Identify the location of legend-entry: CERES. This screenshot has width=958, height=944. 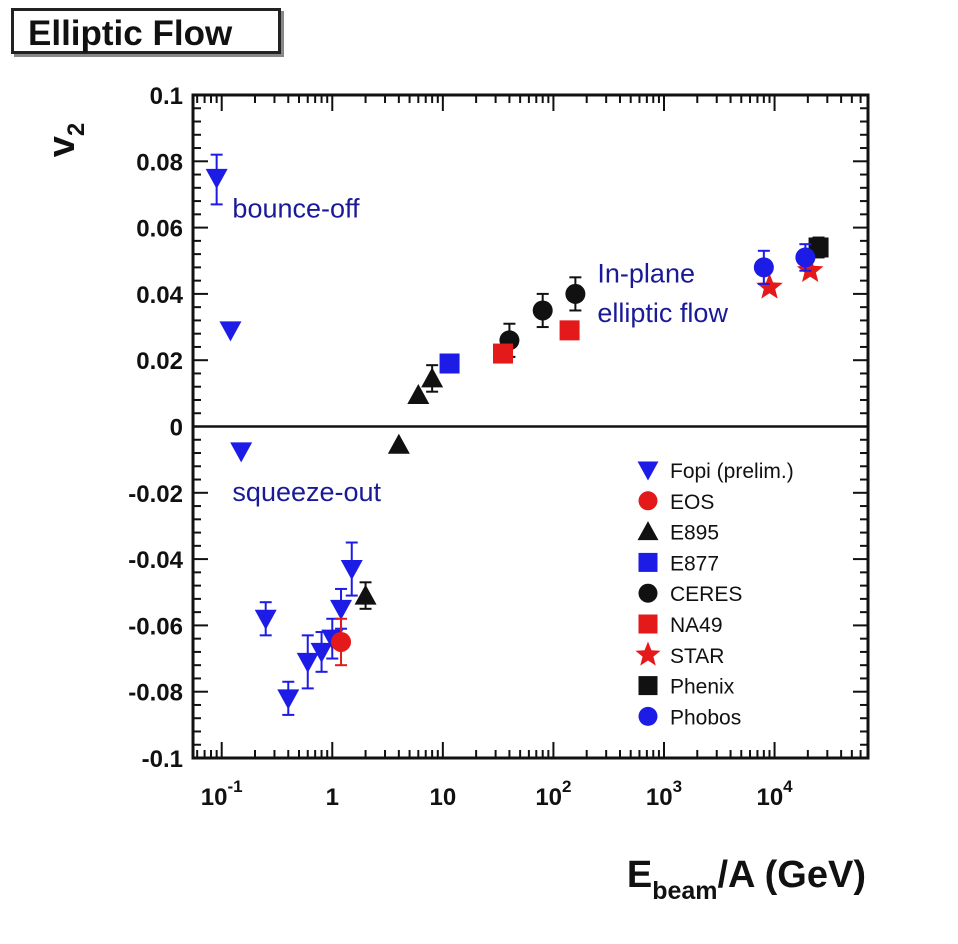
(690, 594).